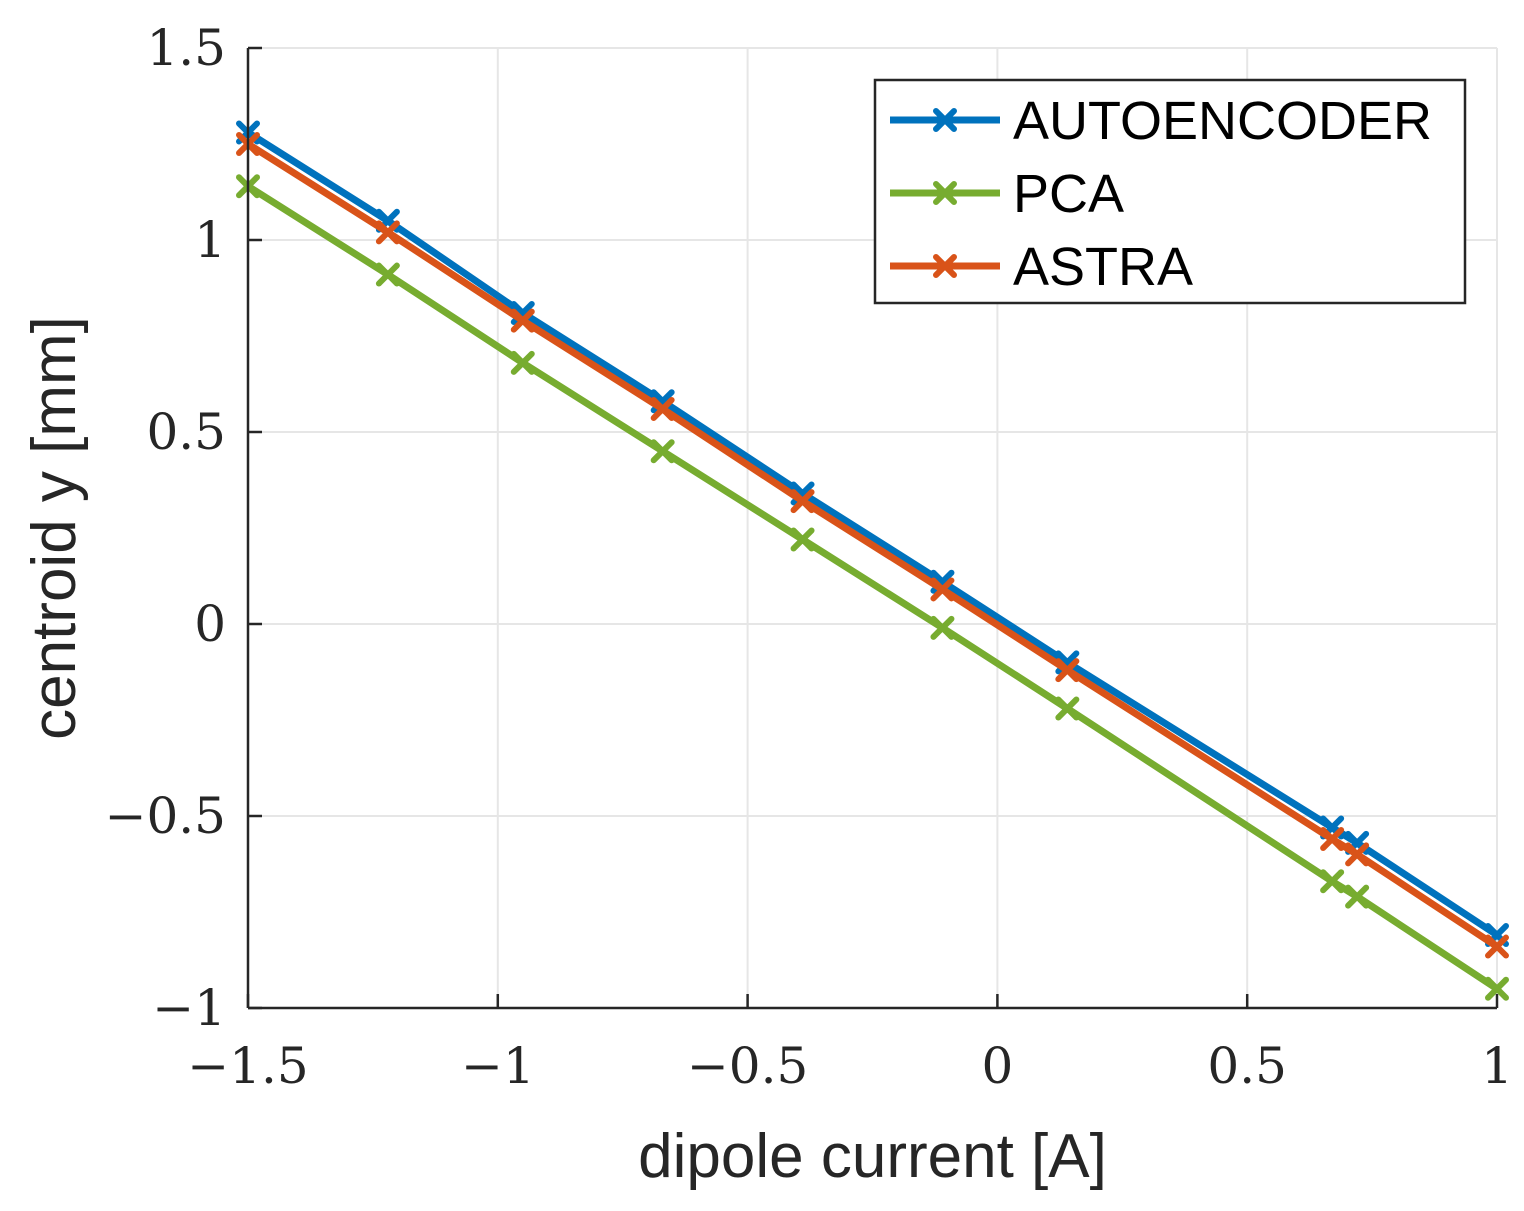  I want to click on y-axis-label: centroid y [mm], so click(54, 528).